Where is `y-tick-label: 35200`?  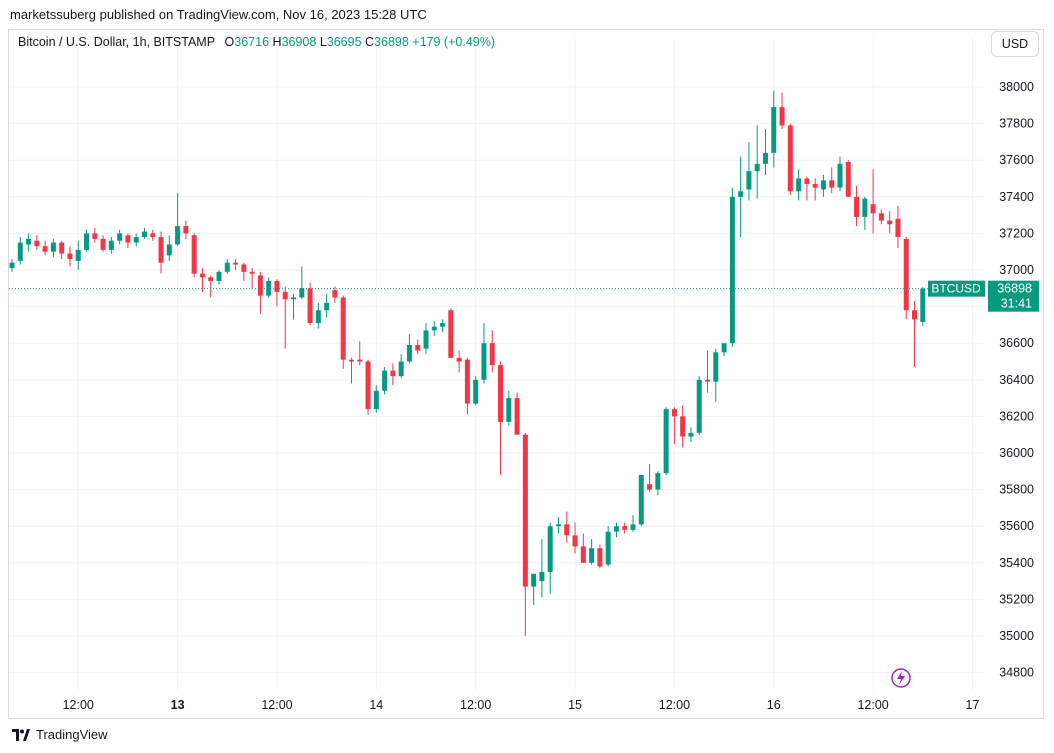
y-tick-label: 35200 is located at coordinates (1016, 599).